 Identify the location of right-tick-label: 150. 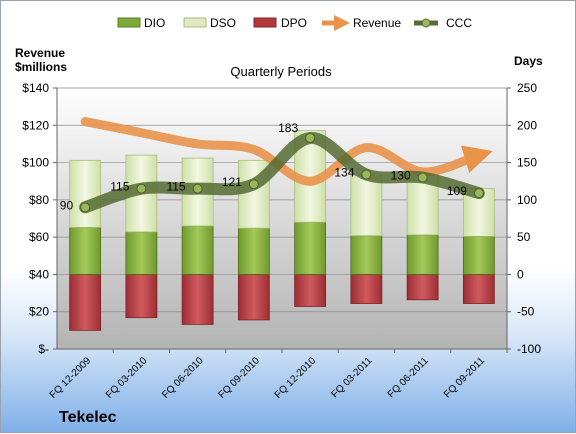
(527, 163).